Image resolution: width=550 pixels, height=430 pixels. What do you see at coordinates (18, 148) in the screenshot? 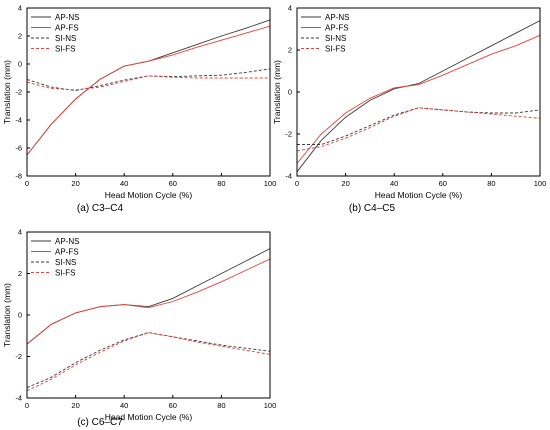
I see `y-tick-label: -6` at bounding box center [18, 148].